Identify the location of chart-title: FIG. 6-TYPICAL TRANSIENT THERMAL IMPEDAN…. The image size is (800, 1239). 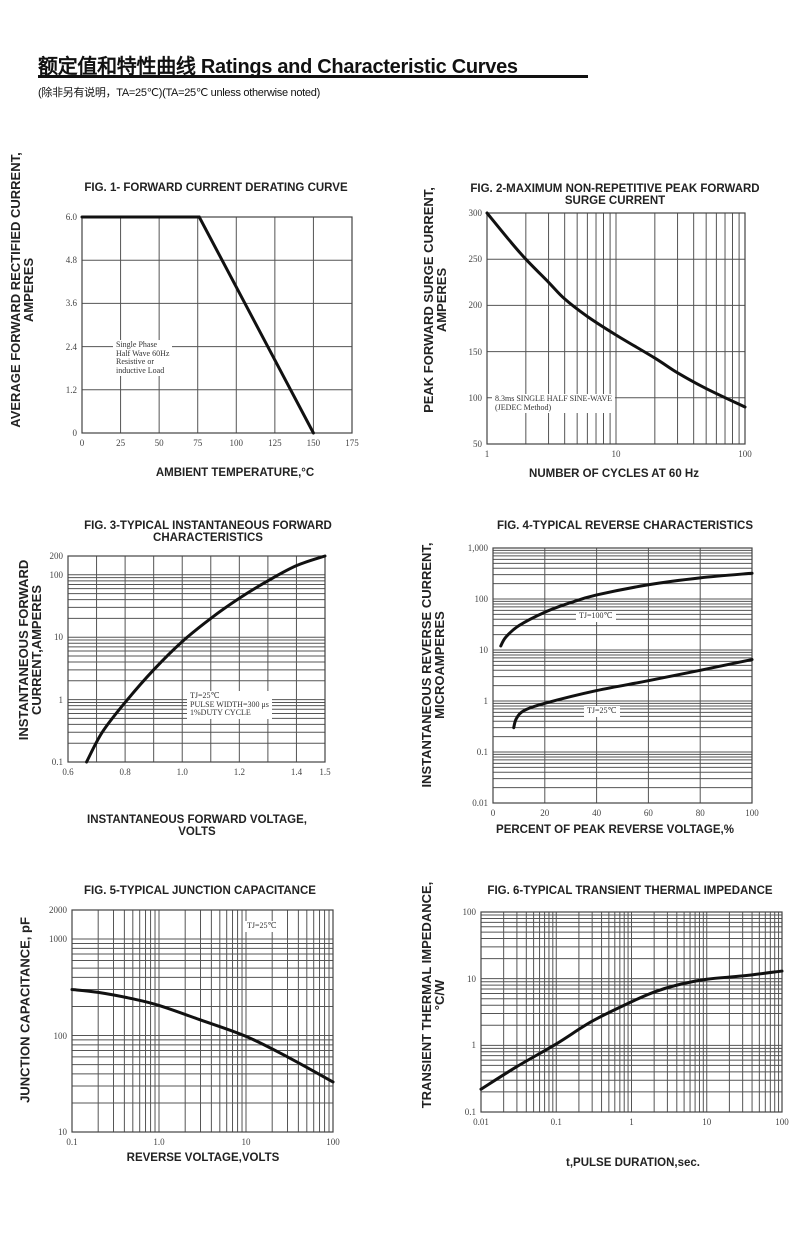
(630, 891).